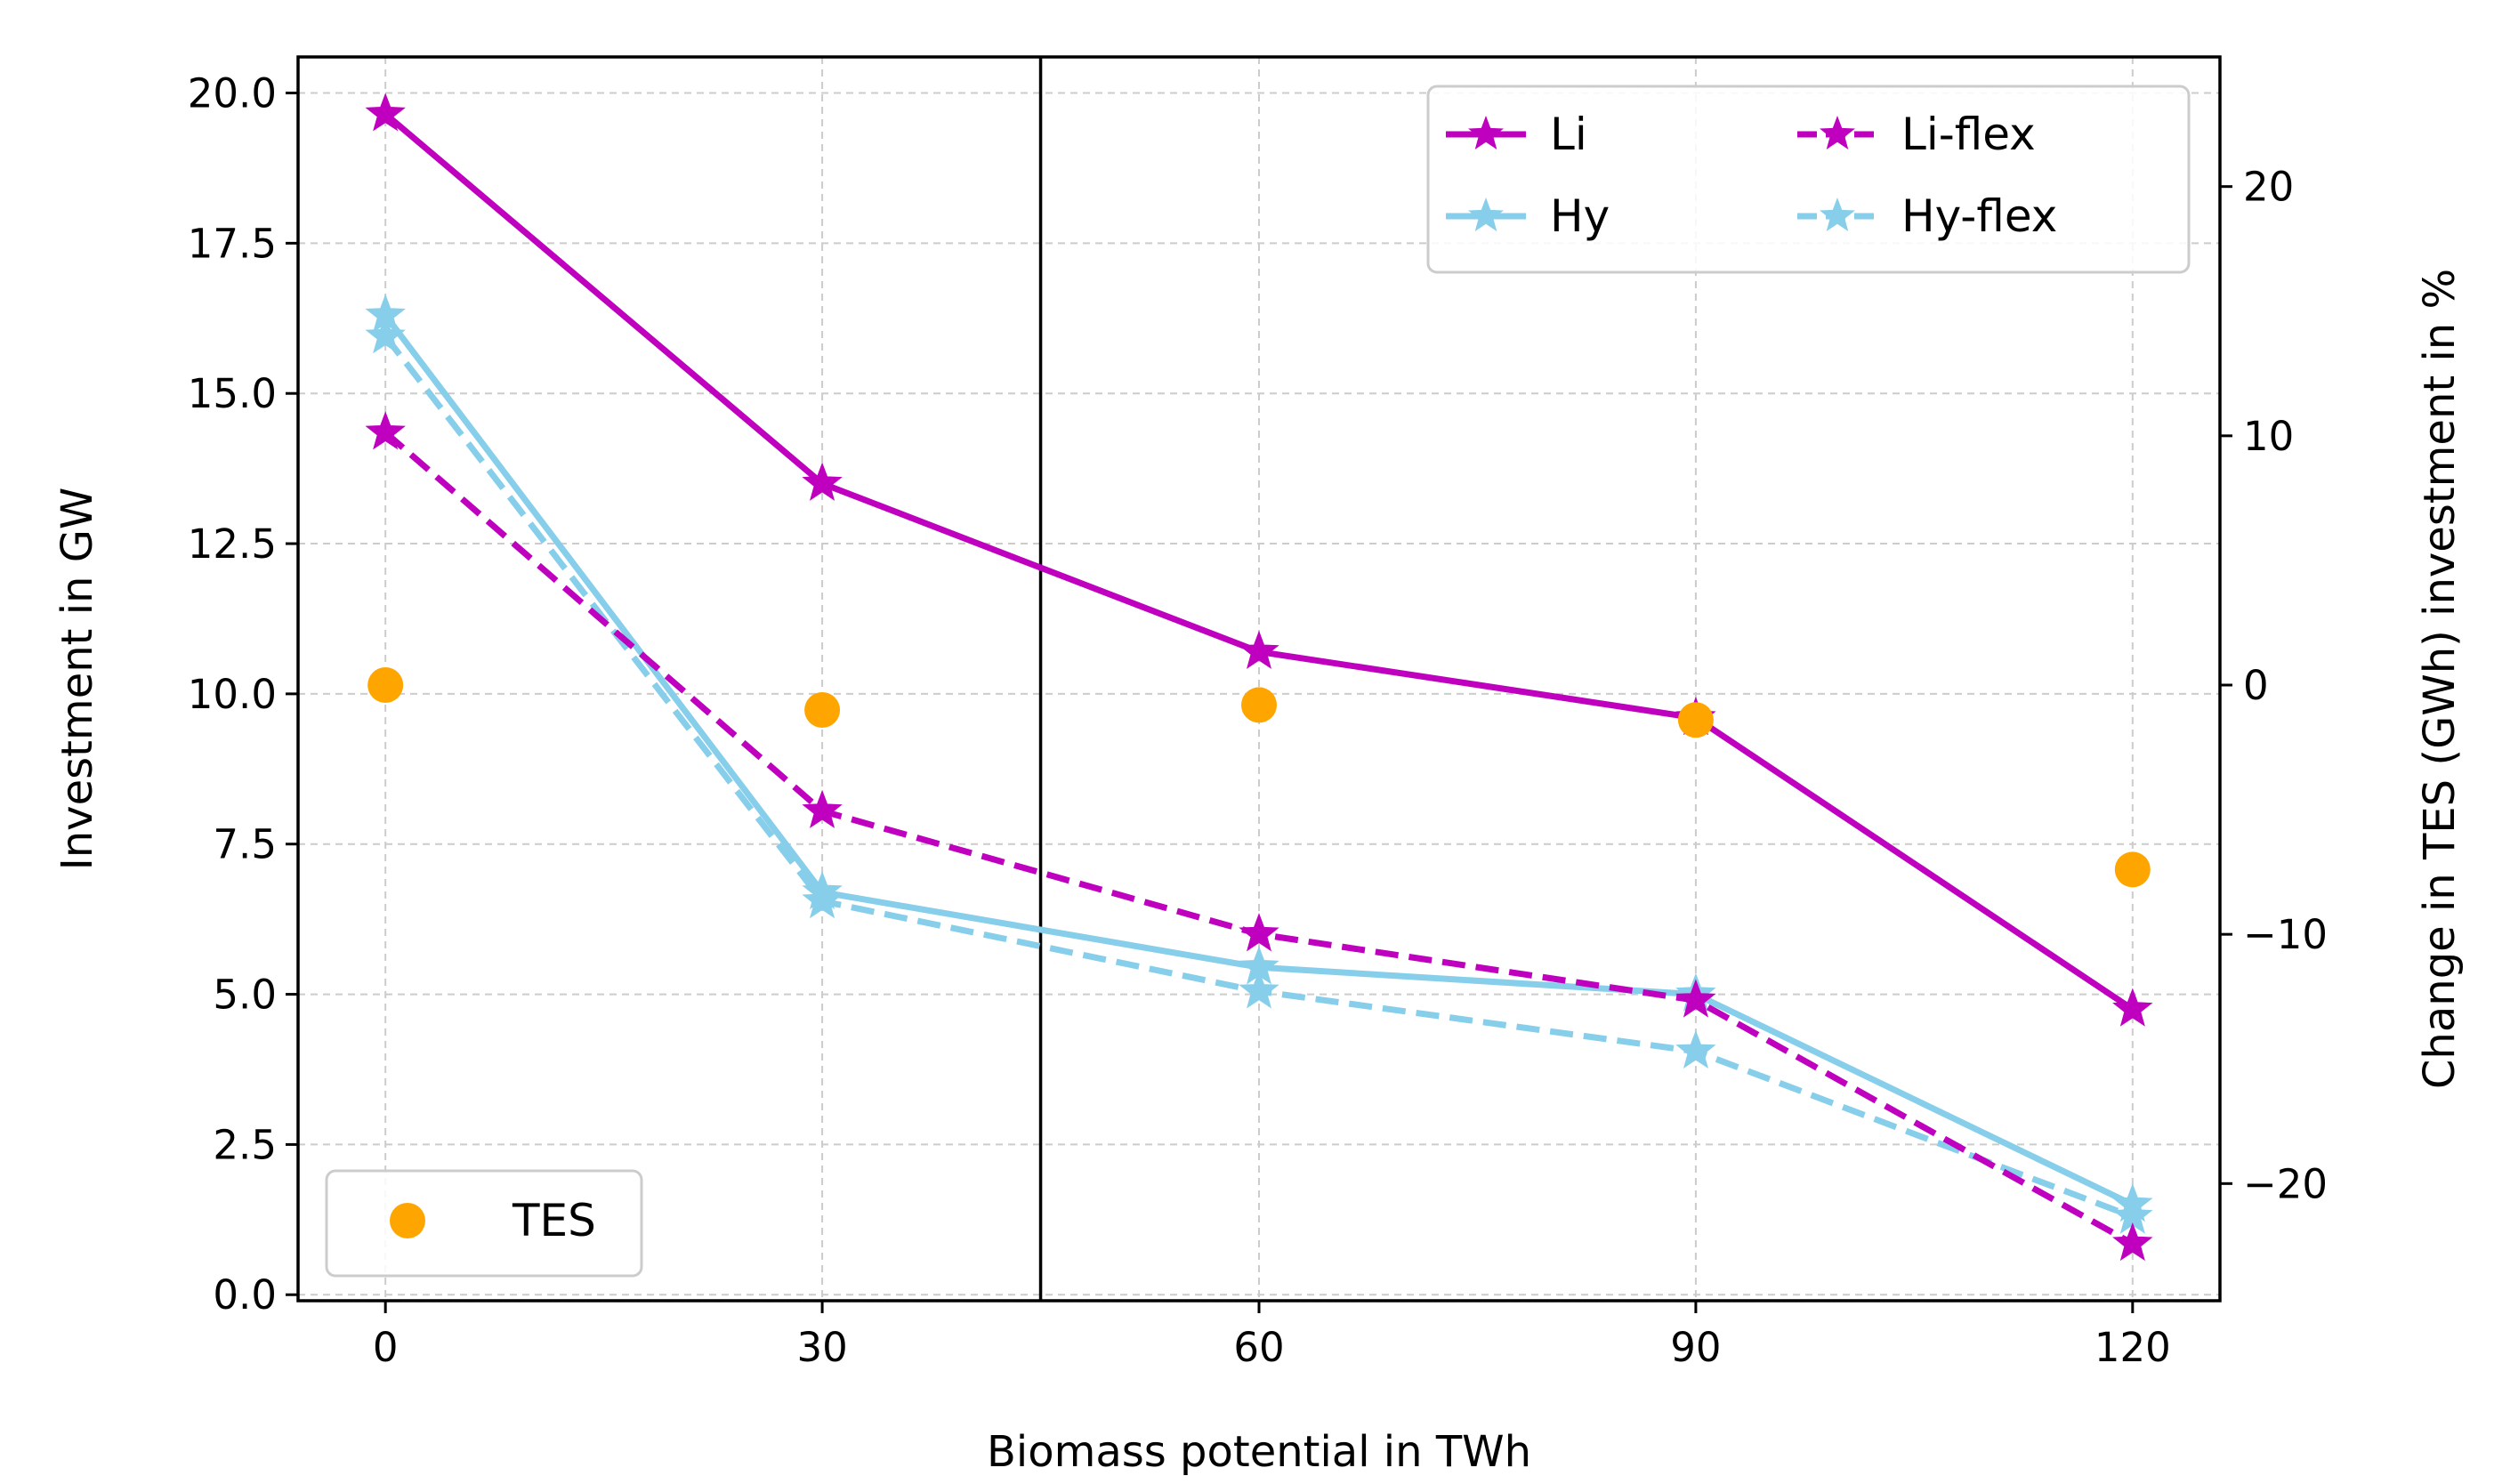  I want to click on x-tick-label: 30, so click(821, 1347).